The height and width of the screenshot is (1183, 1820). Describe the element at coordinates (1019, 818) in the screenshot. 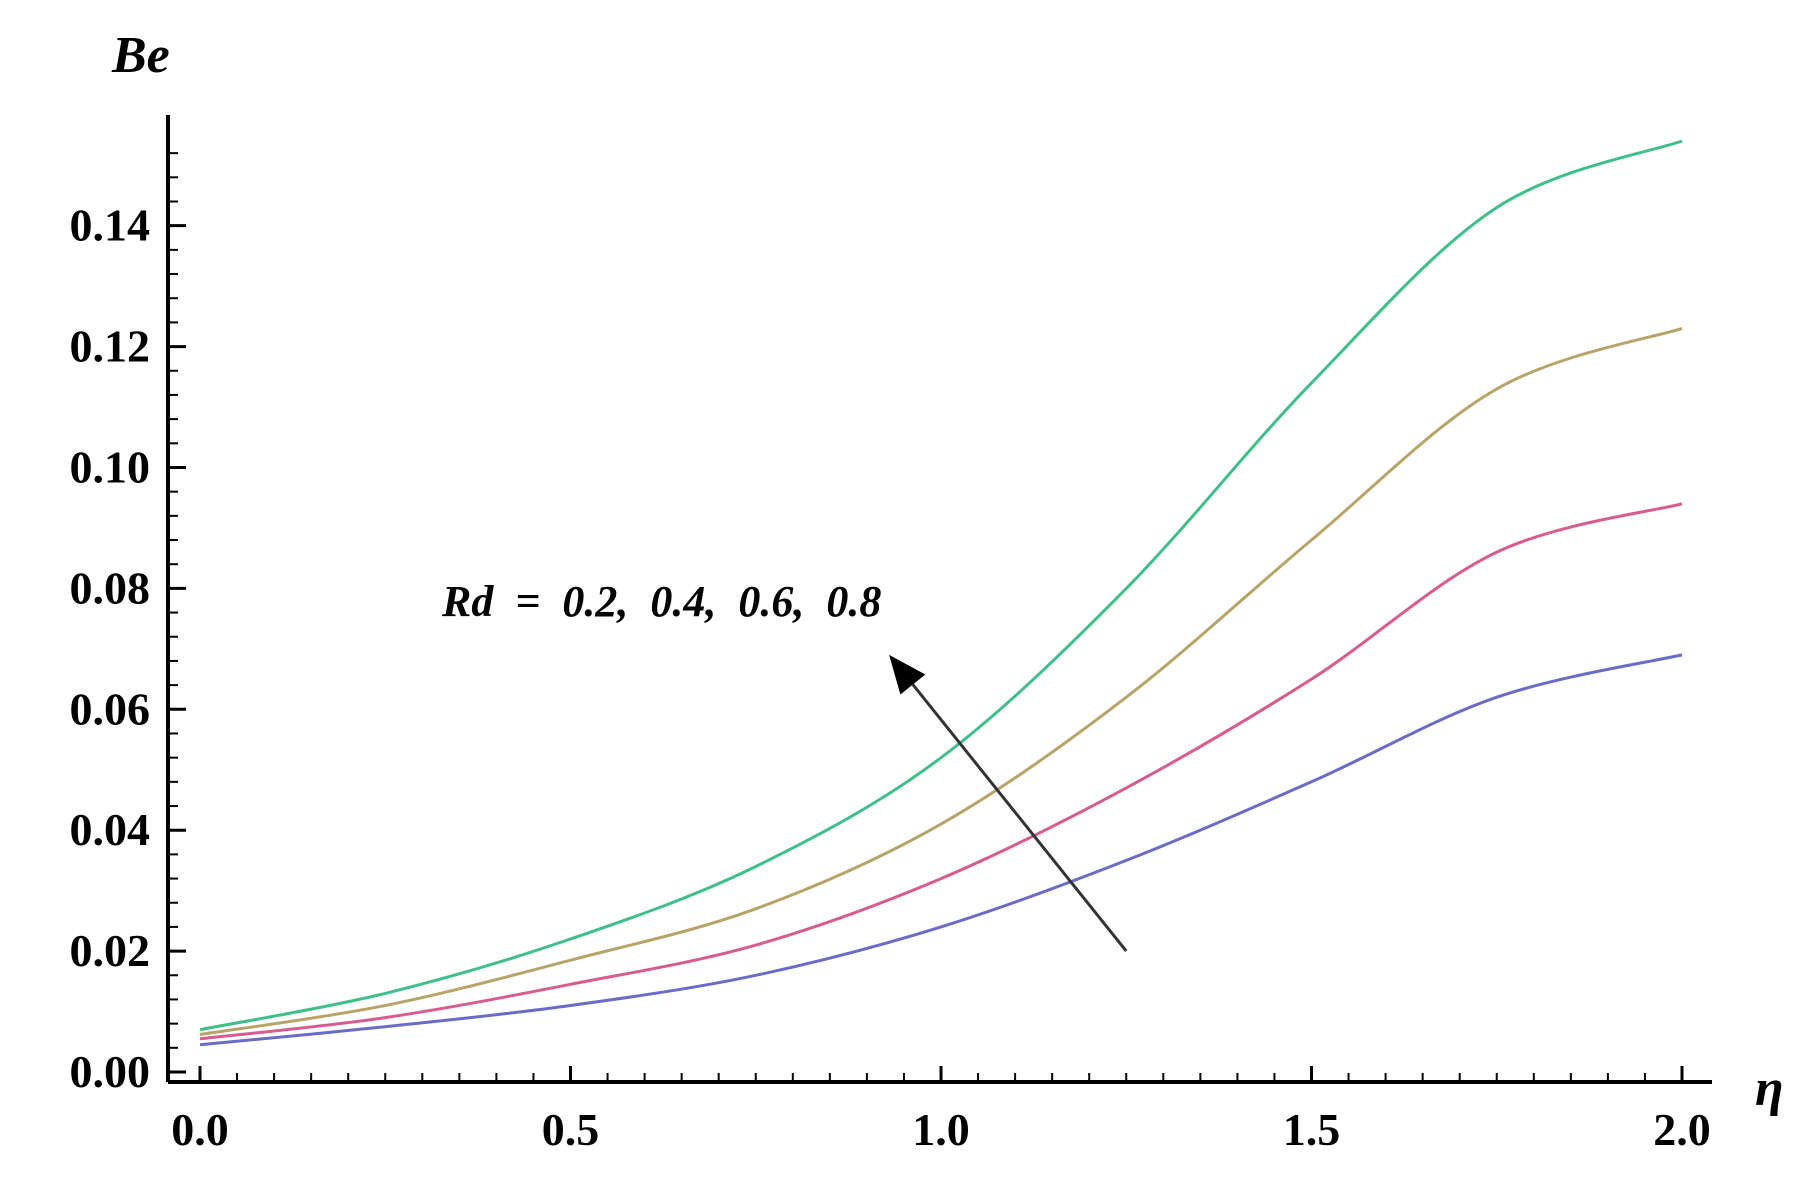

I see `annotation-arrow-shaft` at that location.